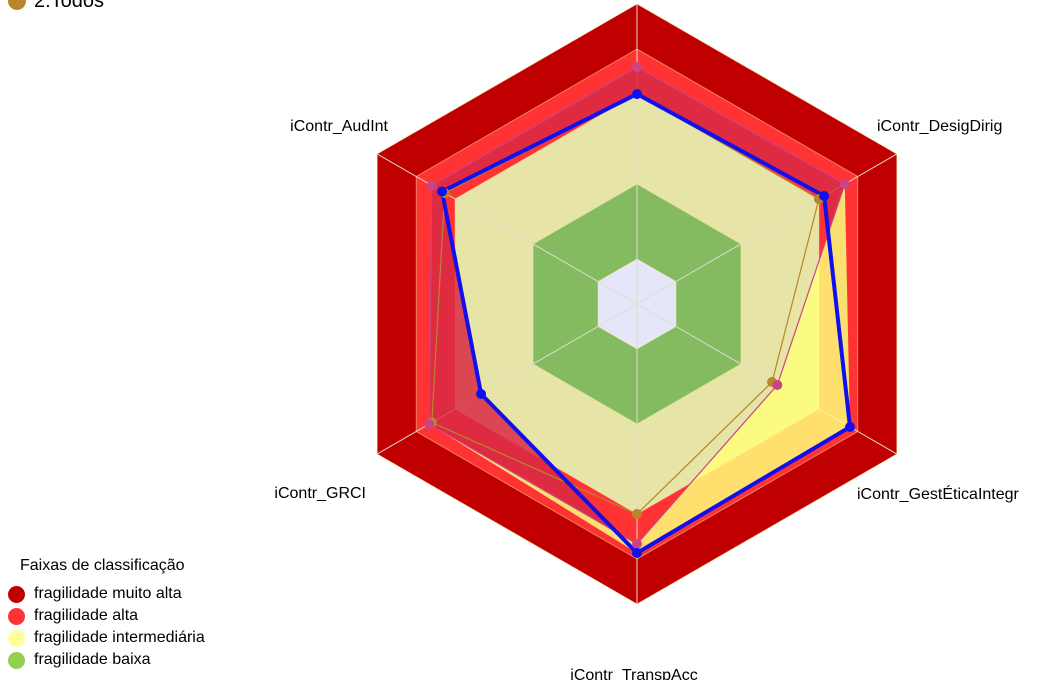 The height and width of the screenshot is (685, 1048). I want to click on series-legend-marker, so click(17, 5).